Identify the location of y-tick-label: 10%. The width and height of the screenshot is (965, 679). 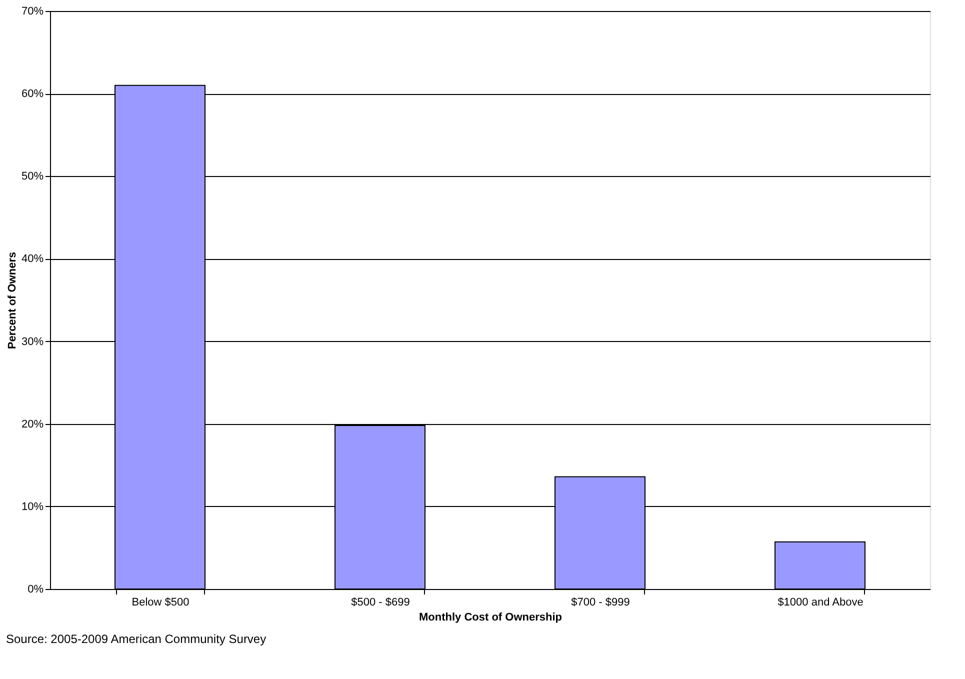
(32, 506).